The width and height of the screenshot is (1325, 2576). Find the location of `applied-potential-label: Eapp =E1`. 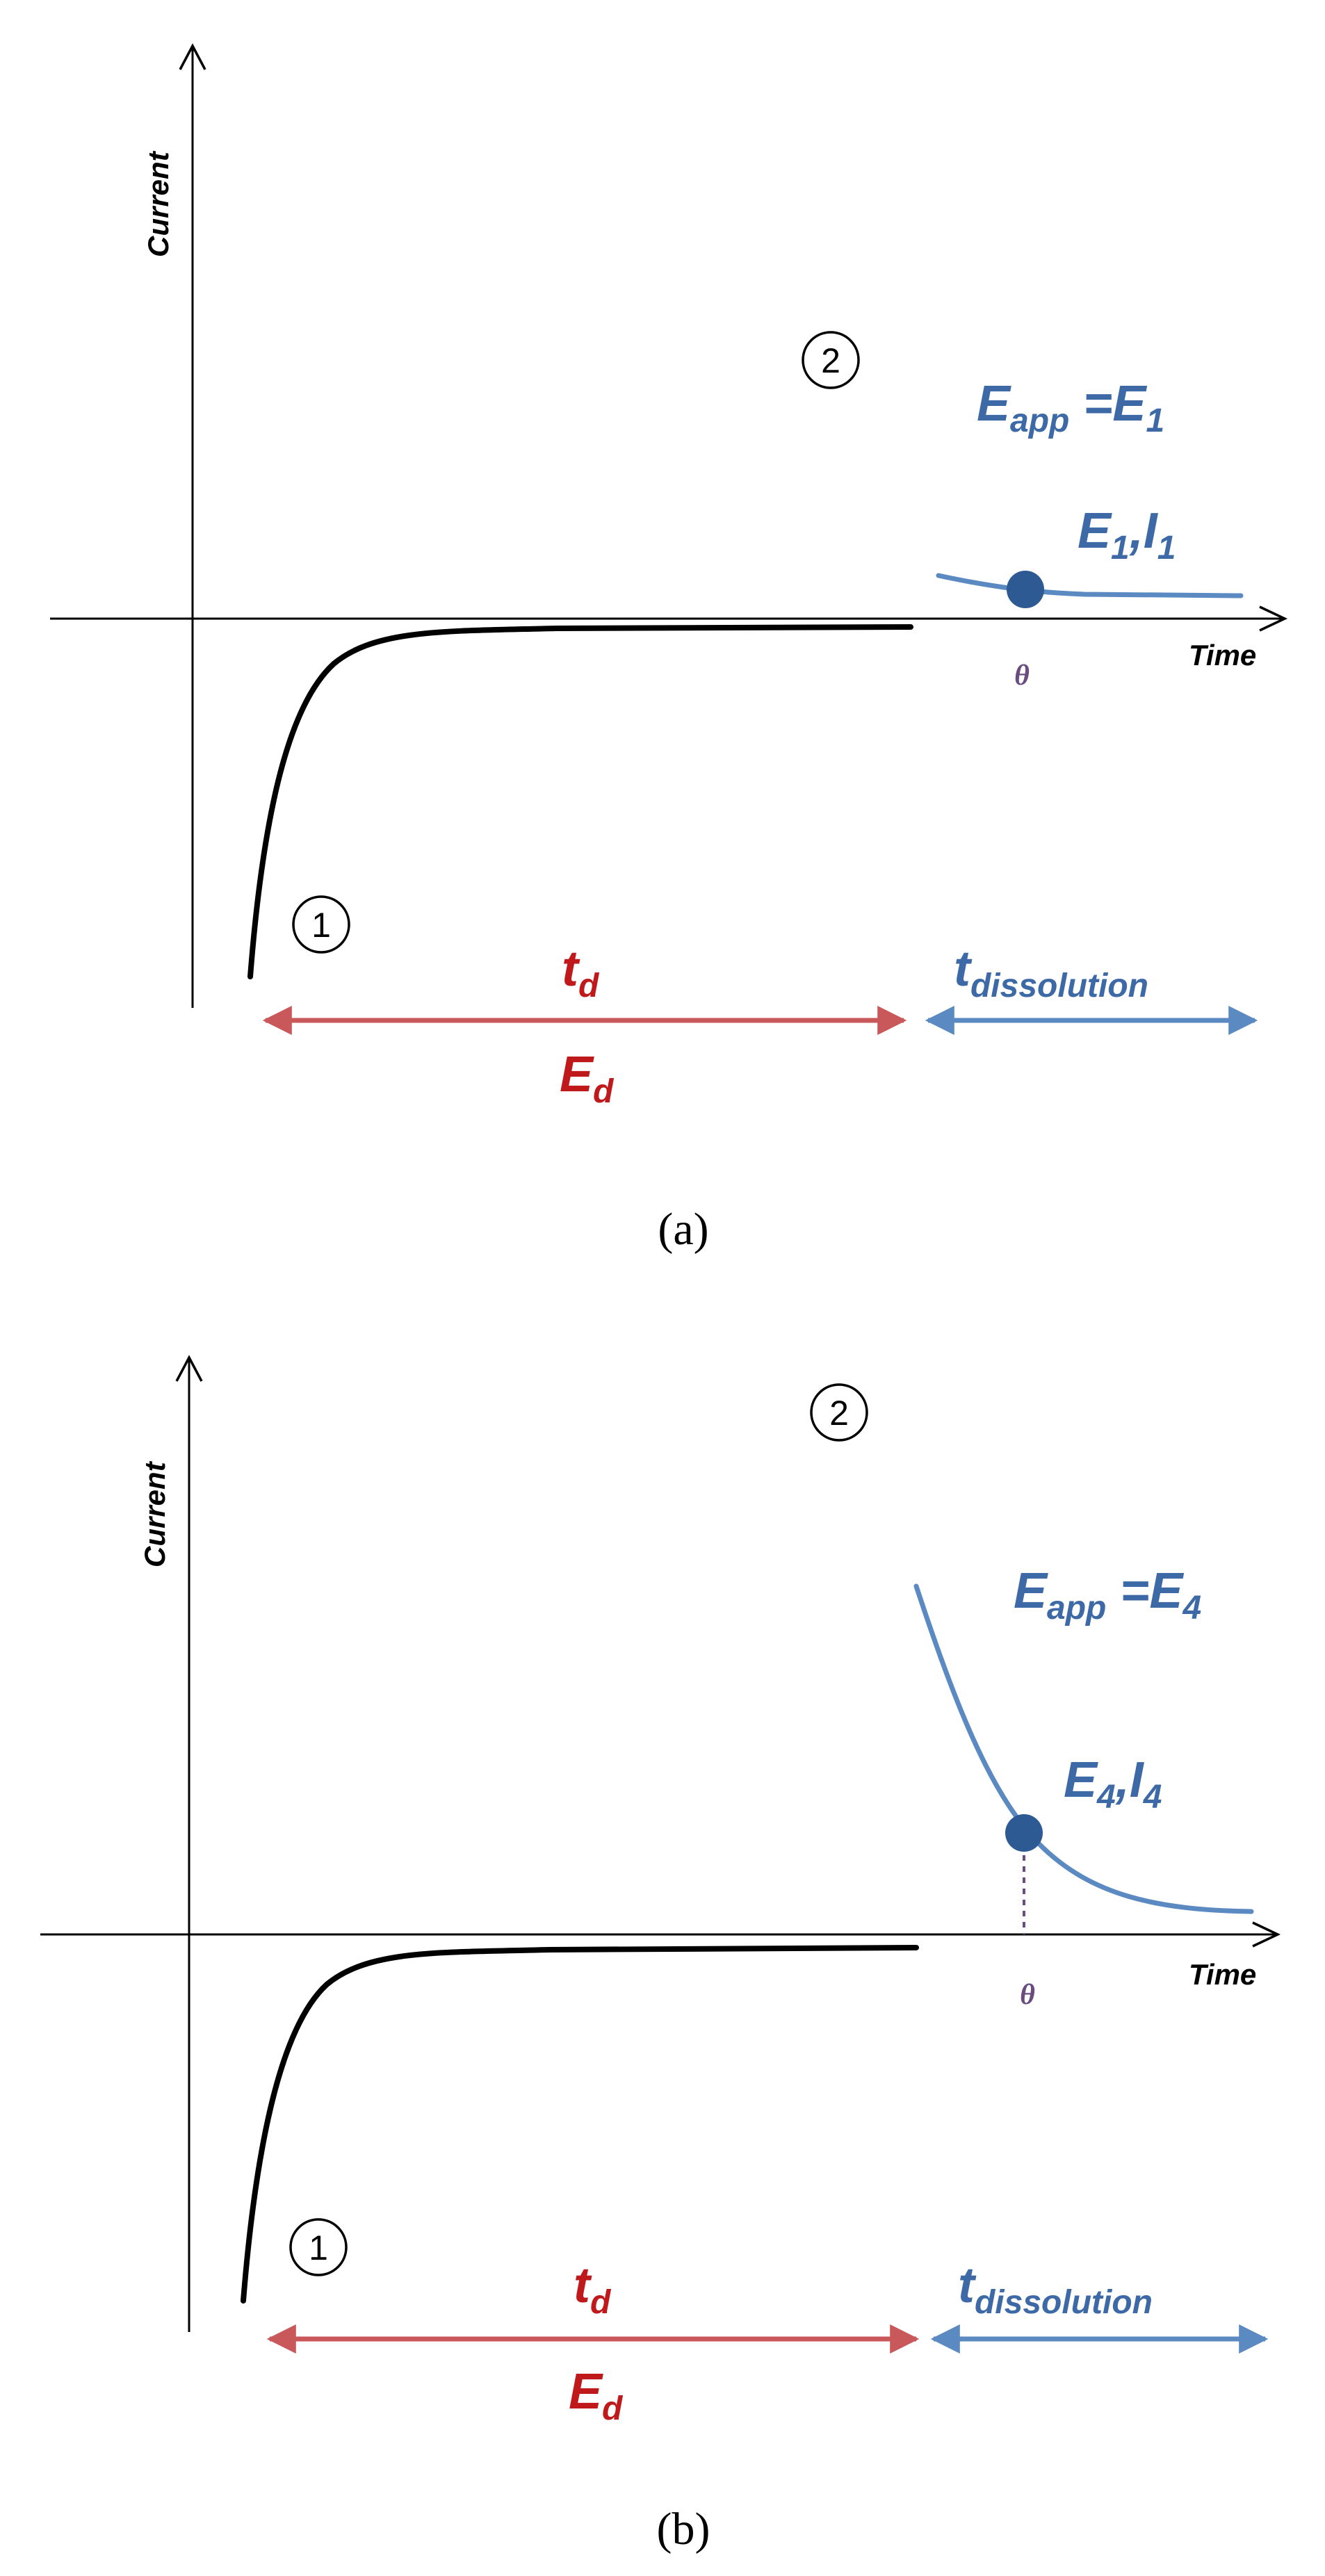

applied-potential-label: Eapp =E1 is located at coordinates (1070, 407).